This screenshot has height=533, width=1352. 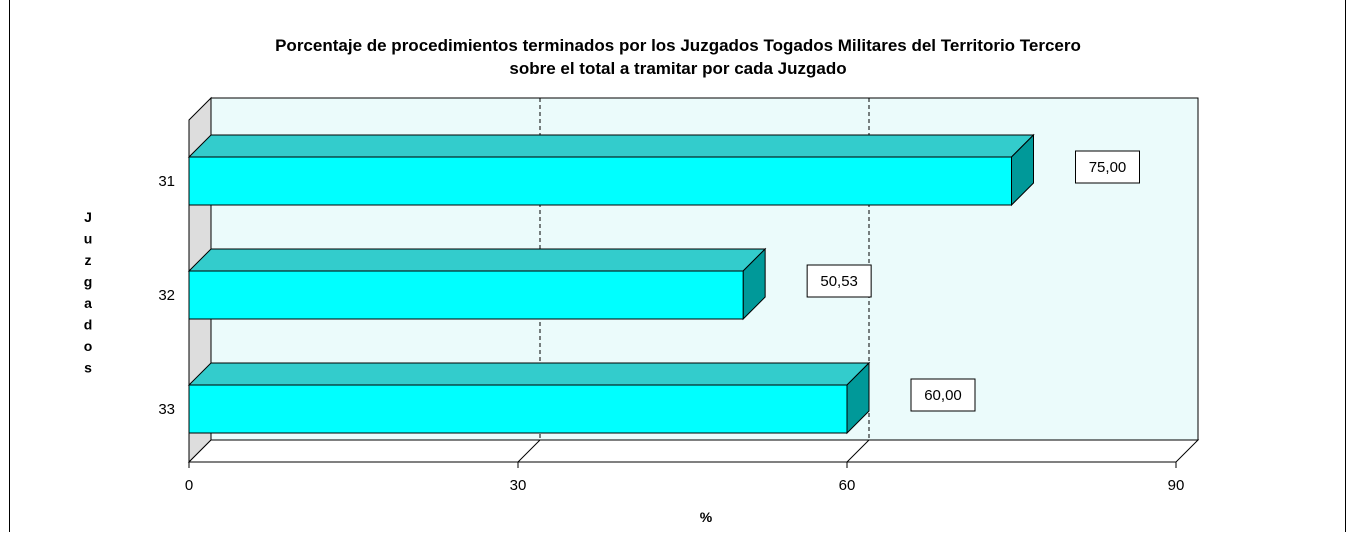 What do you see at coordinates (88, 325) in the screenshot?
I see `y-axis-title-letter: d` at bounding box center [88, 325].